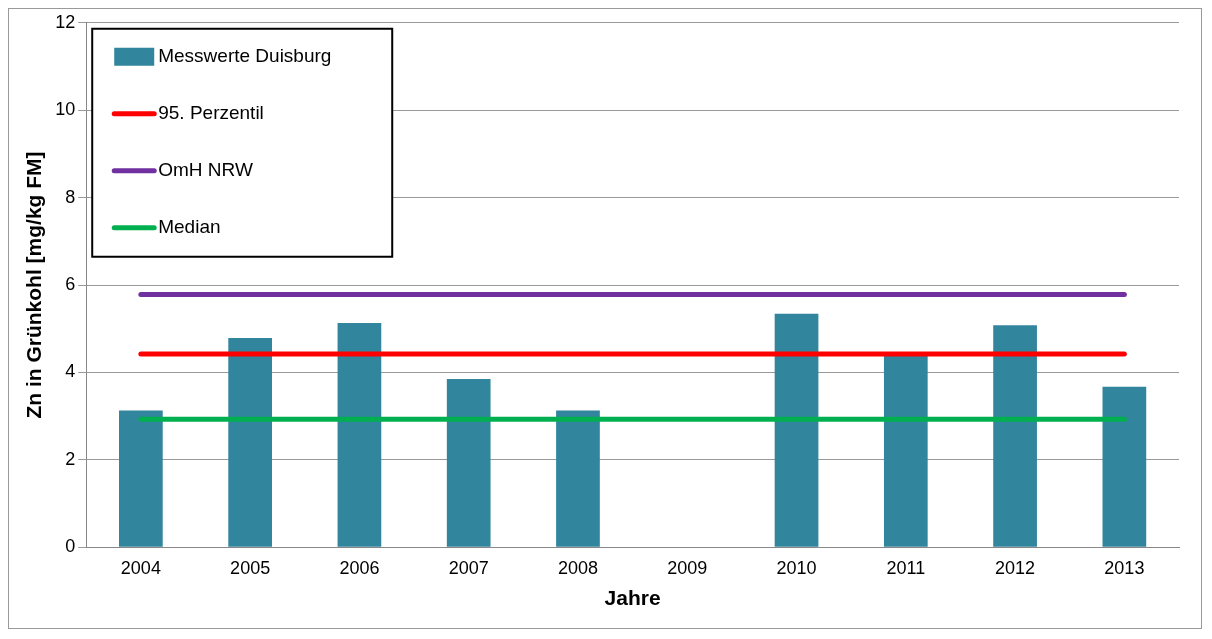 This screenshot has width=1212, height=639. What do you see at coordinates (70, 283) in the screenshot?
I see `y-tick-label: 6` at bounding box center [70, 283].